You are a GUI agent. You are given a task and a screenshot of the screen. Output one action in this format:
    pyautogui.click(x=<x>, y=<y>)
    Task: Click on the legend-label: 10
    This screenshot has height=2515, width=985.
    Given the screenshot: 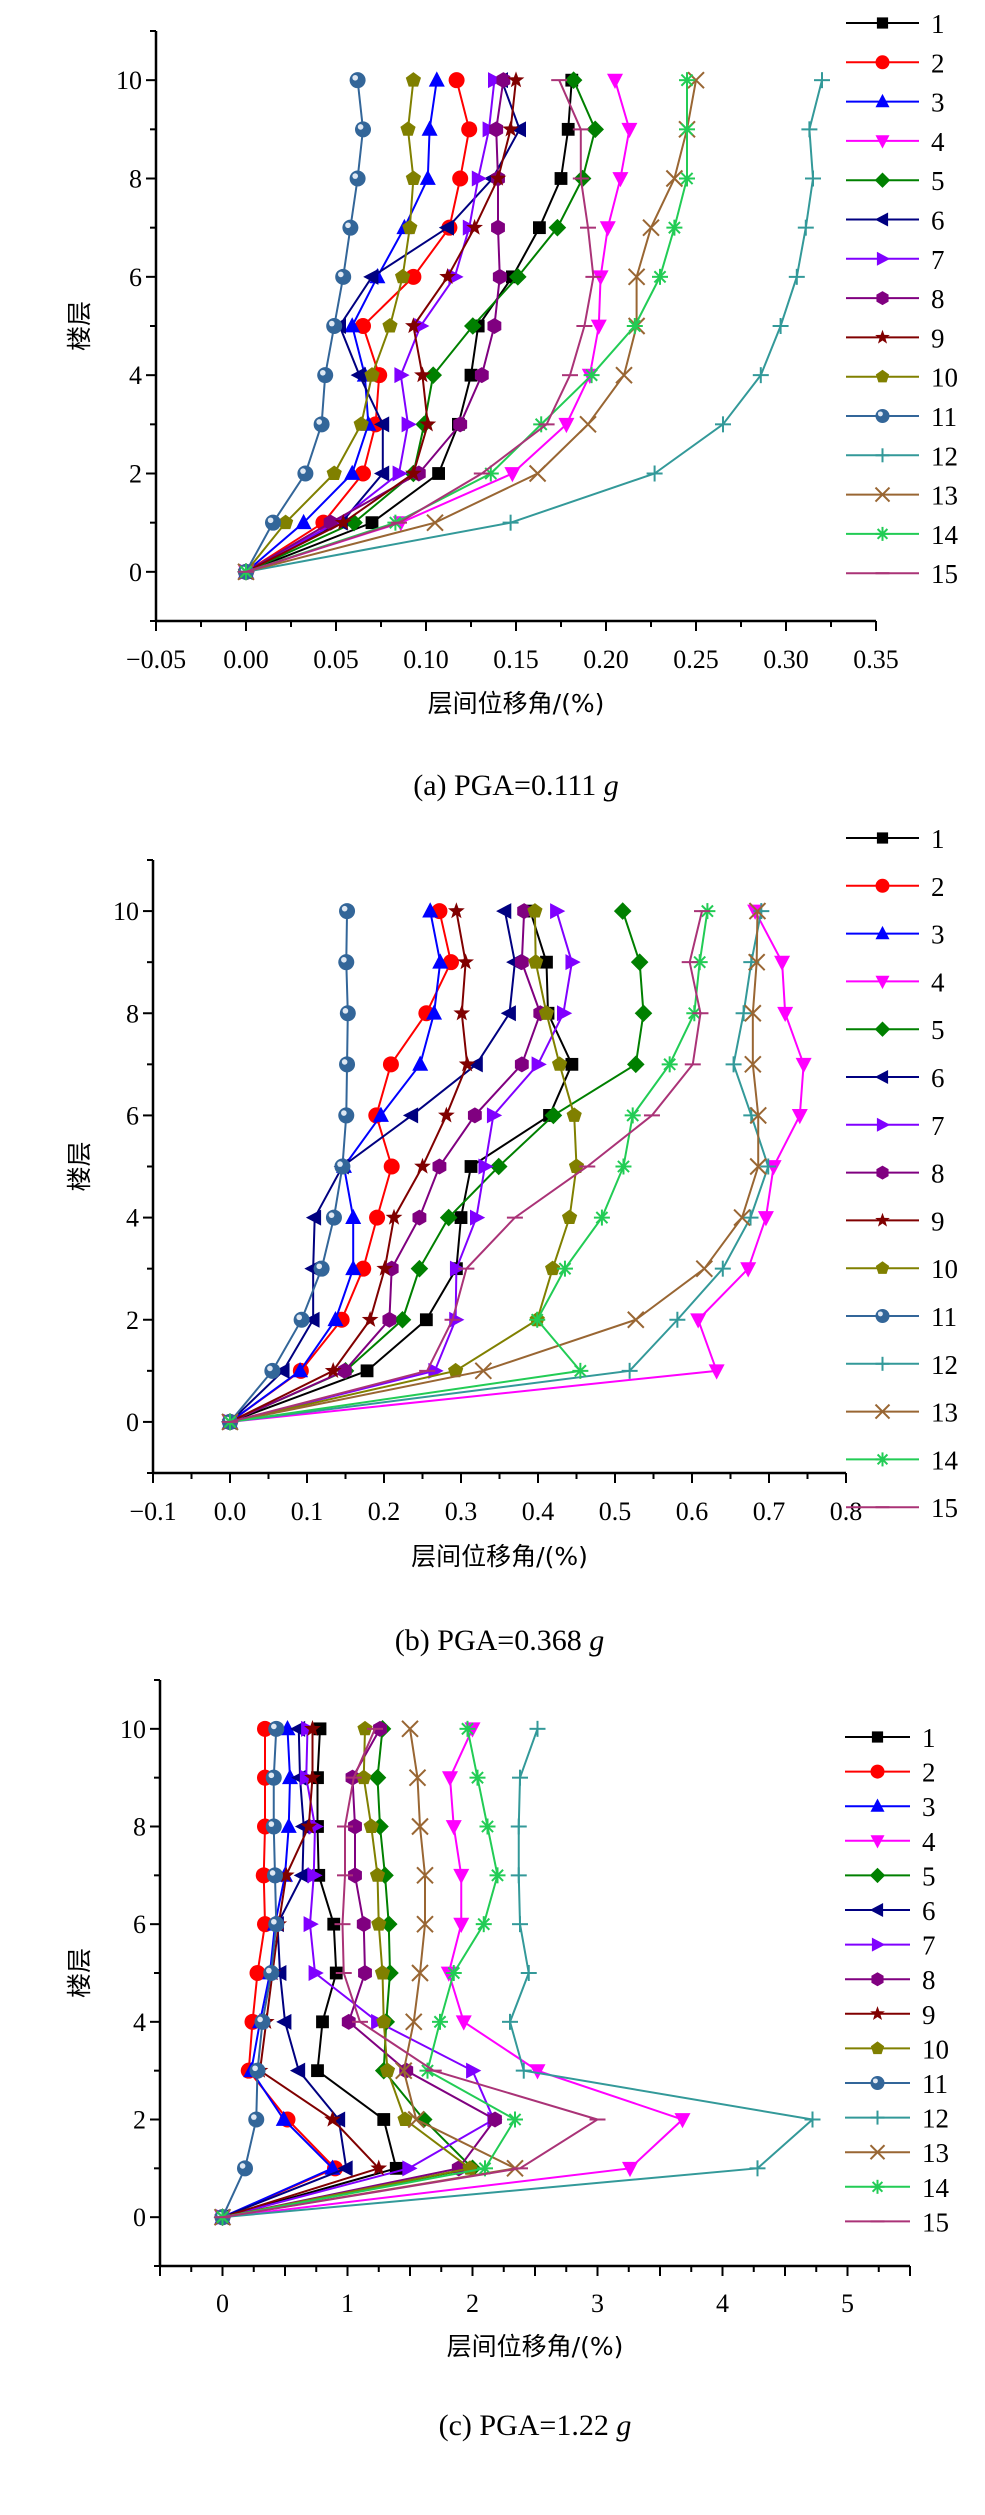 What is the action you would take?
    pyautogui.click(x=944, y=1269)
    